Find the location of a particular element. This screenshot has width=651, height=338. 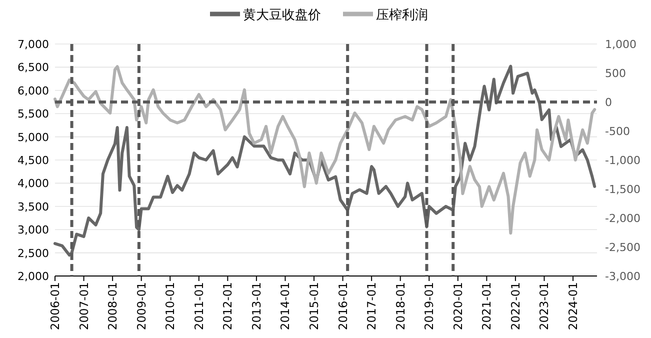

x-tick-label: 2007-01 is located at coordinates (83, 306).